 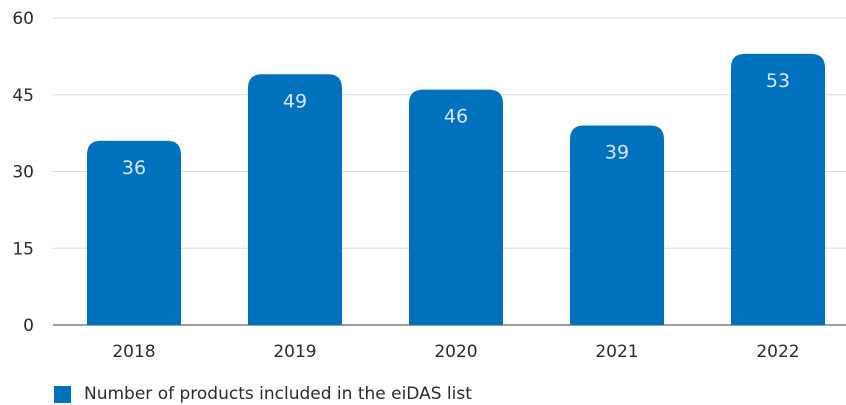 I want to click on y-tick-label: 45, so click(x=23, y=96).